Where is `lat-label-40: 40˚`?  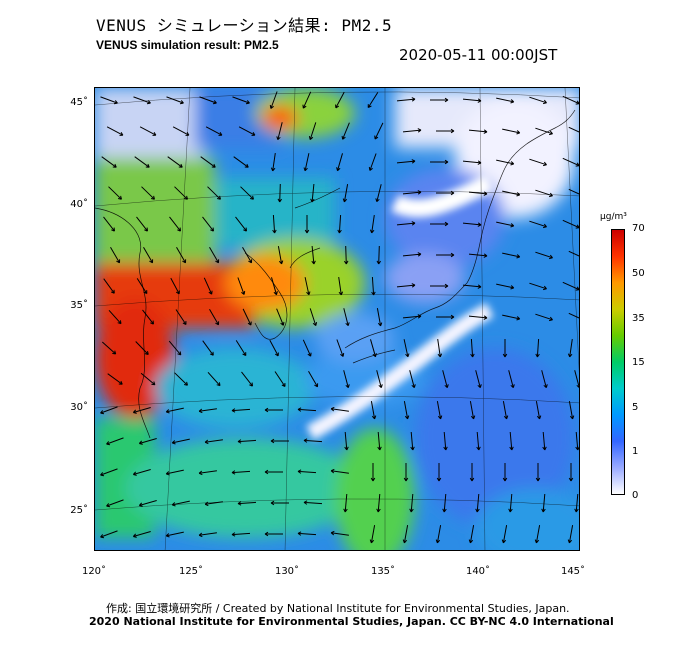
lat-label-40: 40˚ is located at coordinates (79, 204).